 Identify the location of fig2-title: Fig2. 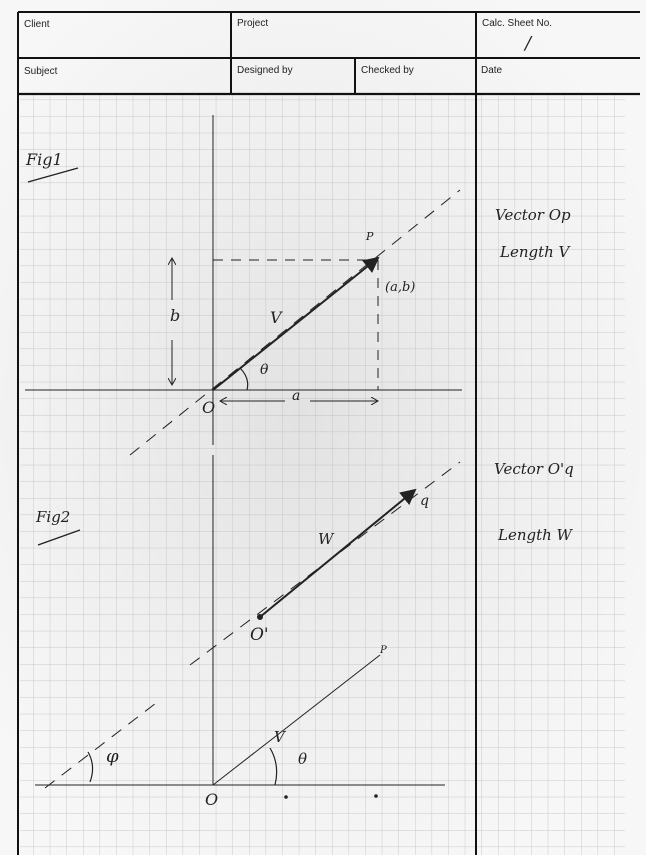
(53, 517).